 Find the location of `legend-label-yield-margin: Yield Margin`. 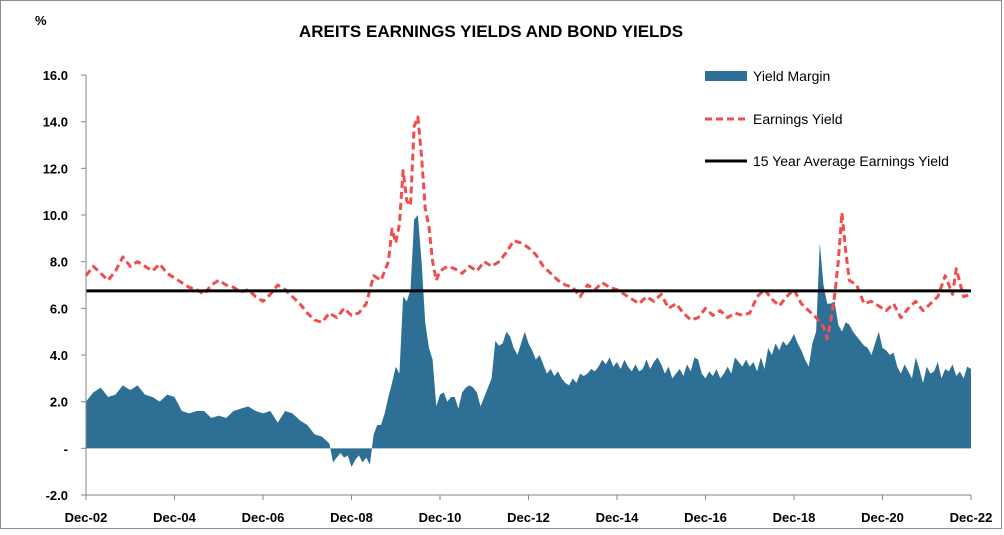

legend-label-yield-margin: Yield Margin is located at coordinates (791, 76).